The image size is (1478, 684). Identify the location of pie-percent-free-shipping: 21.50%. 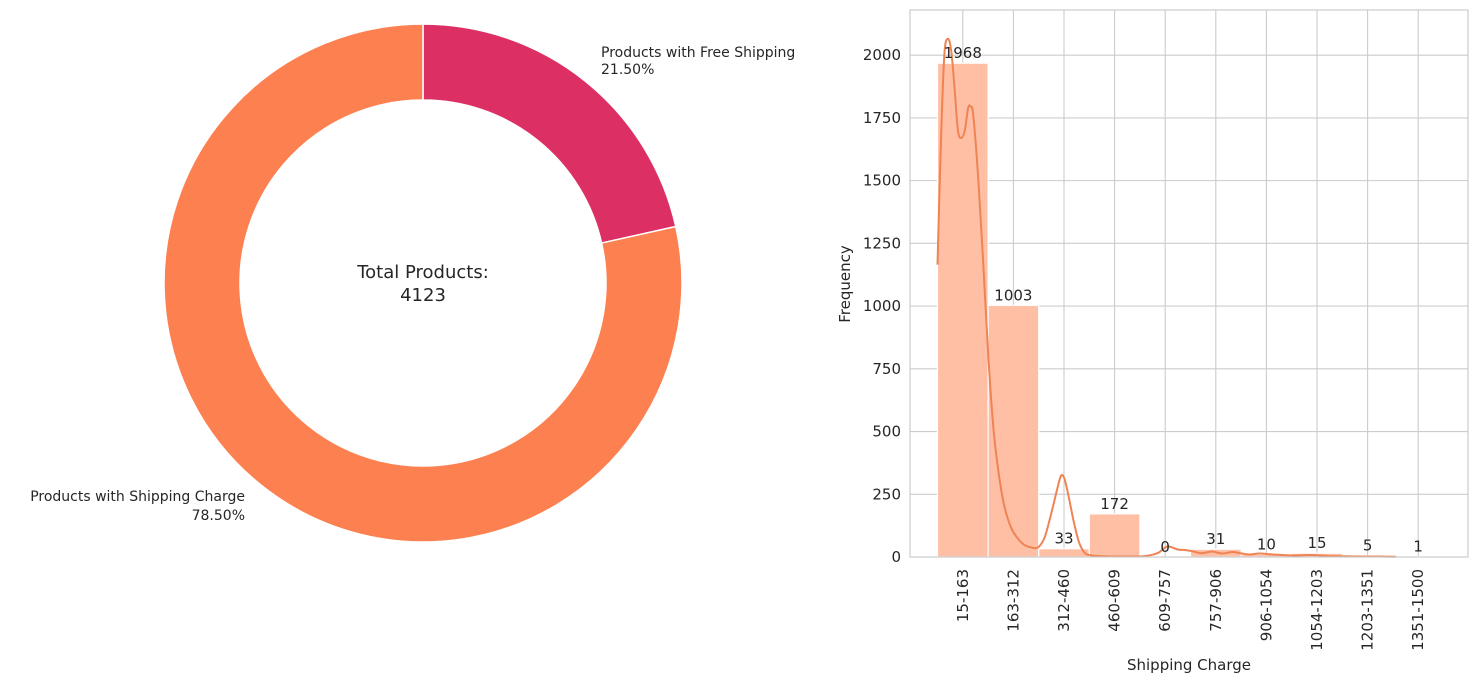
(627, 70).